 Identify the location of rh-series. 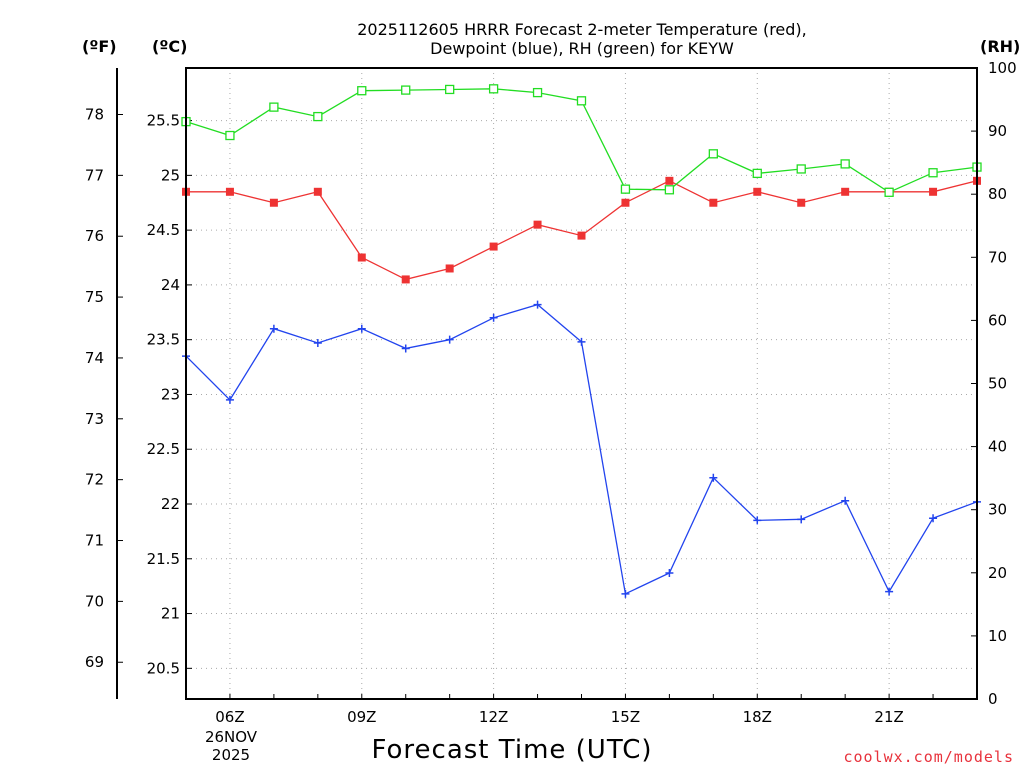
(581, 140).